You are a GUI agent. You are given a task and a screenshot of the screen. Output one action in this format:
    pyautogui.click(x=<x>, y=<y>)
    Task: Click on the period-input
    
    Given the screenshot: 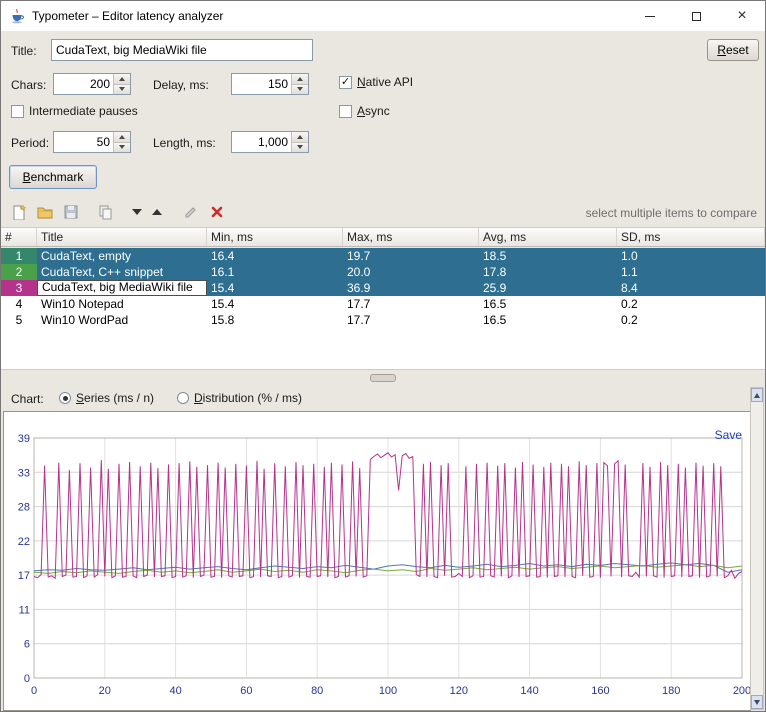 What is the action you would take?
    pyautogui.click(x=83, y=142)
    